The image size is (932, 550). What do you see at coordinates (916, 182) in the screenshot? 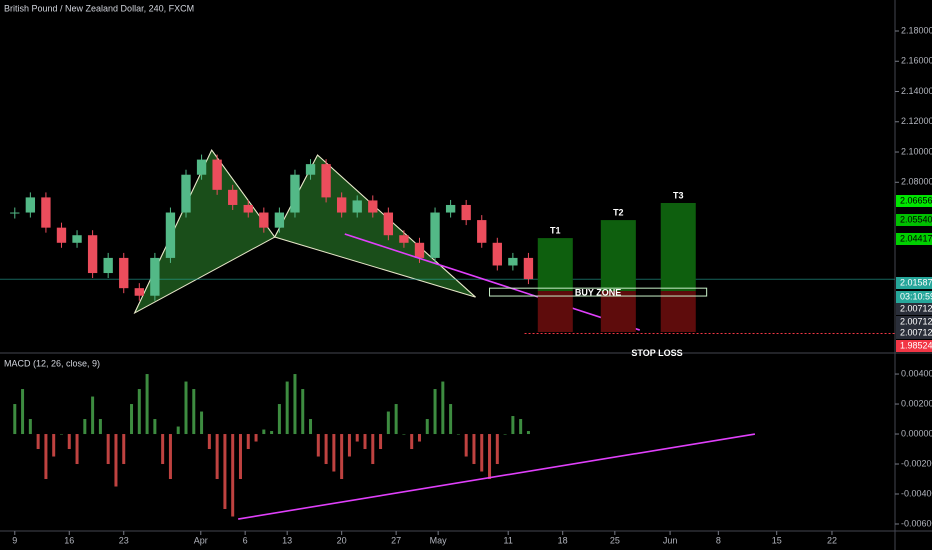
I see `y-tick-label: 2.08000` at bounding box center [916, 182].